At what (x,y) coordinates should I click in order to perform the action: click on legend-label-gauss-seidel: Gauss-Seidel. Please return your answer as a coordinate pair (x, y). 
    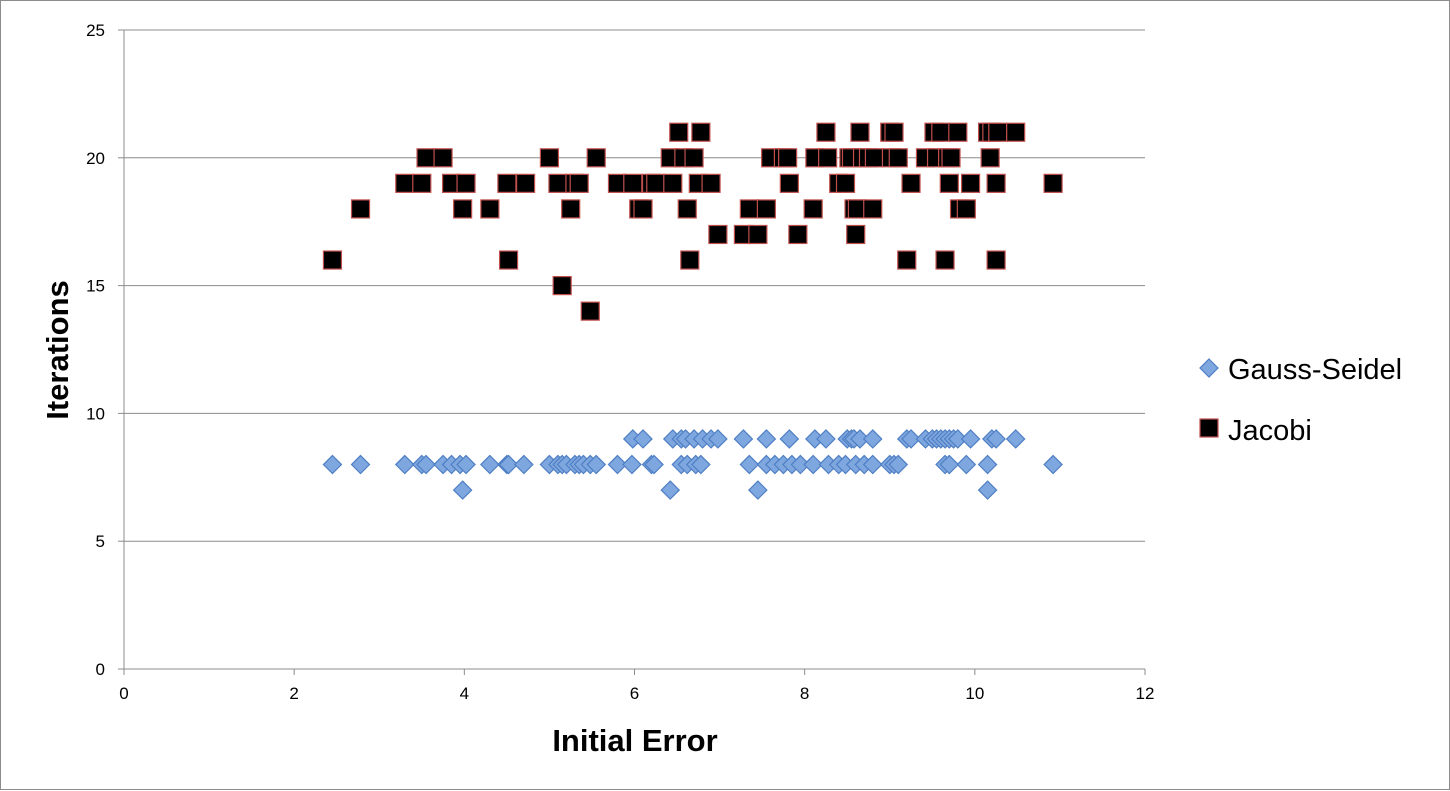
    Looking at the image, I should click on (1315, 370).